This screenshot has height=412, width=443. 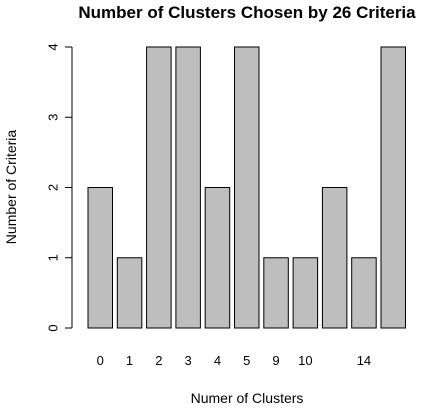 I want to click on x-tick-label: 14, so click(x=364, y=360).